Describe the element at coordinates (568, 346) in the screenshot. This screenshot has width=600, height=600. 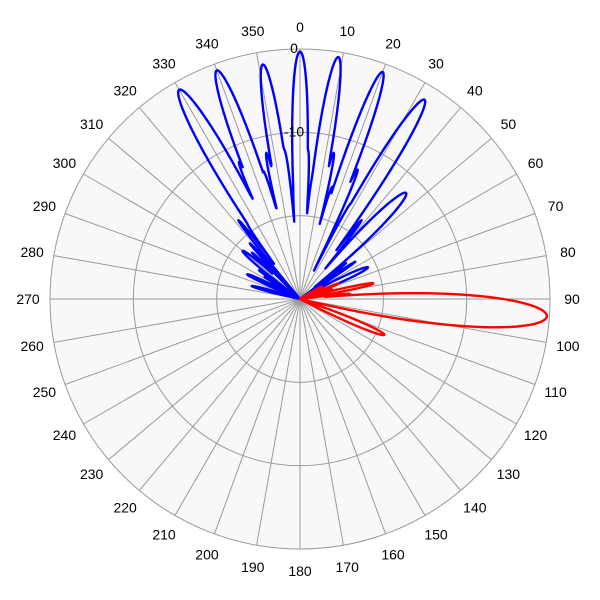
I see `angle-tick-label: 100` at that location.